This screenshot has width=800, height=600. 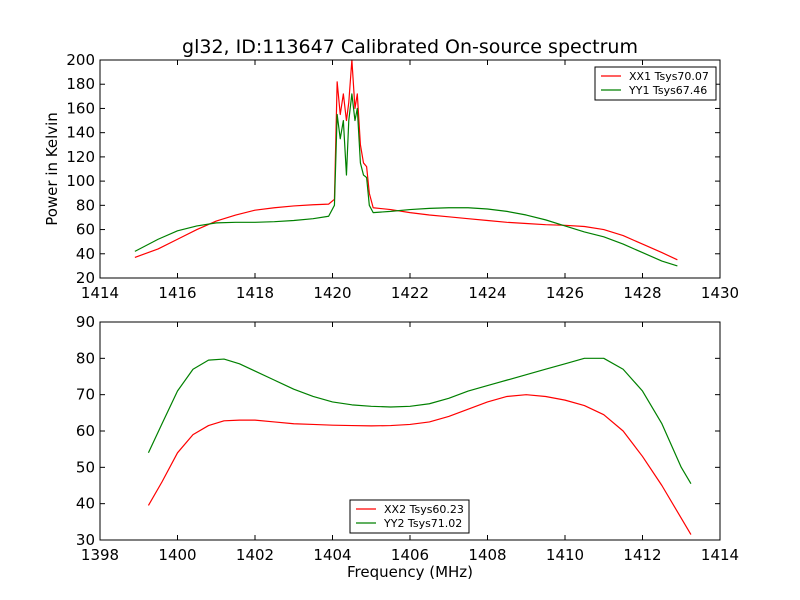 I want to click on chart-1-legend-label: XX1 Tsys70.07, so click(x=669, y=76).